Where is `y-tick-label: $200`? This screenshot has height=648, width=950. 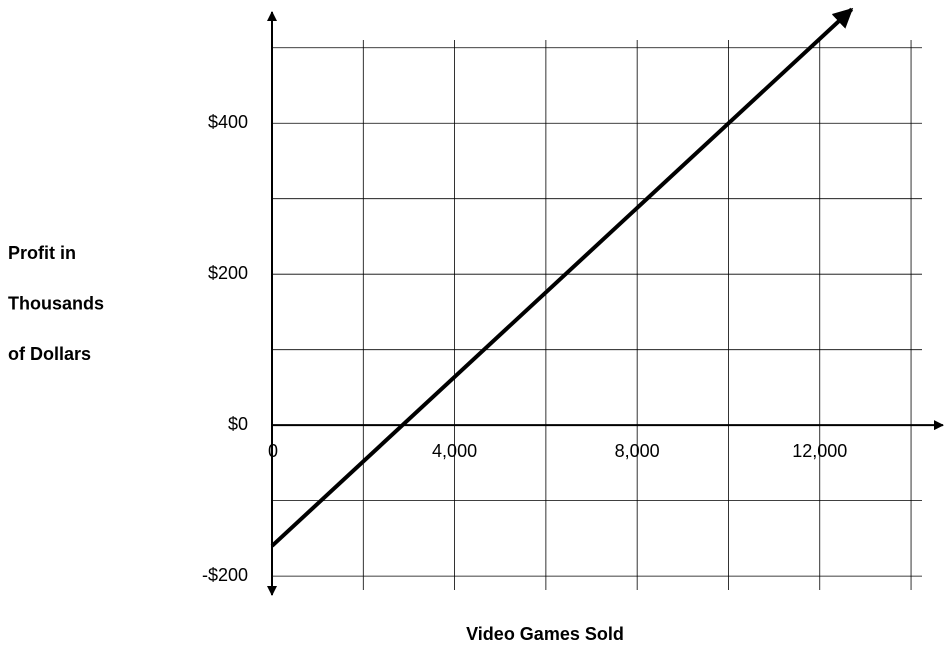 y-tick-label: $200 is located at coordinates (228, 273).